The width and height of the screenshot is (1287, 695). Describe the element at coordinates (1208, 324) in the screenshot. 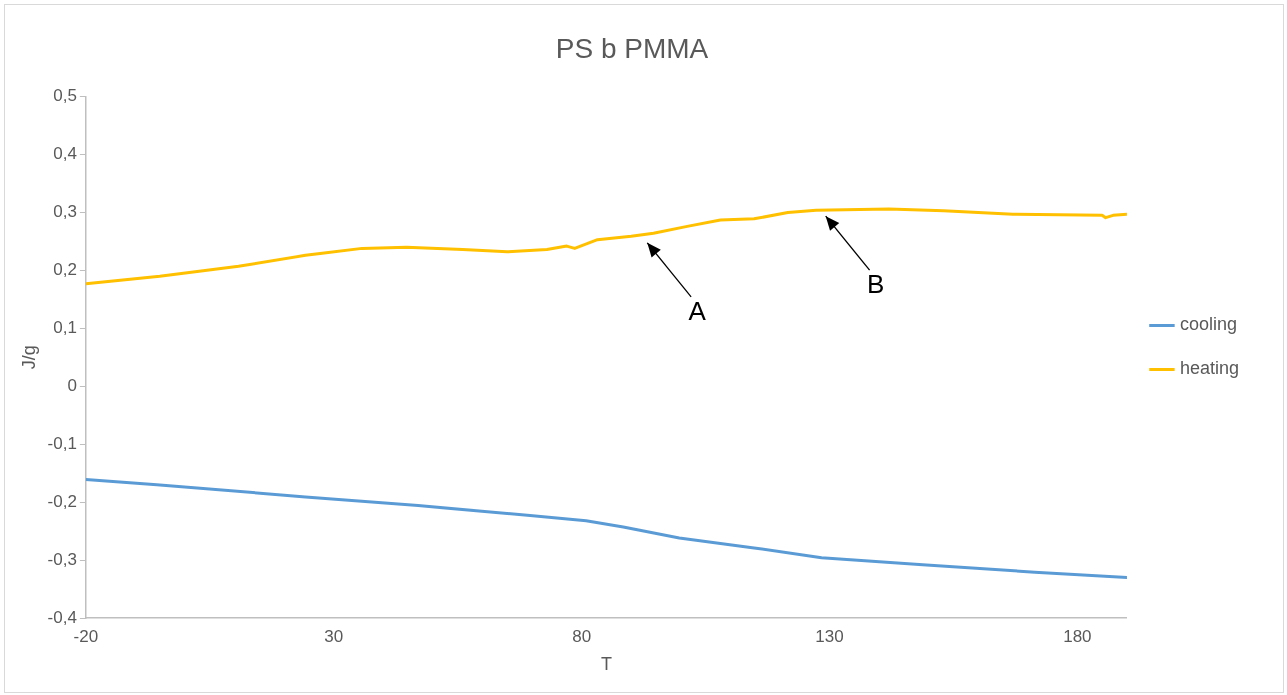

I see `legend-label: cooling` at that location.